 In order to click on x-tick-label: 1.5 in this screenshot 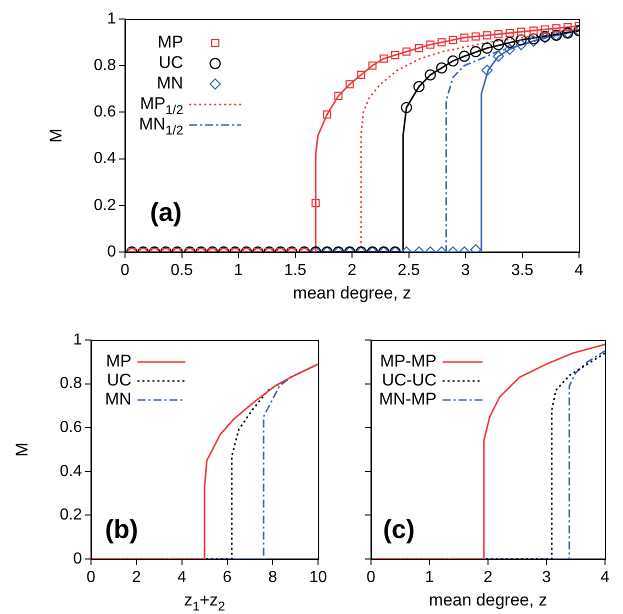, I will do `click(295, 271)`.